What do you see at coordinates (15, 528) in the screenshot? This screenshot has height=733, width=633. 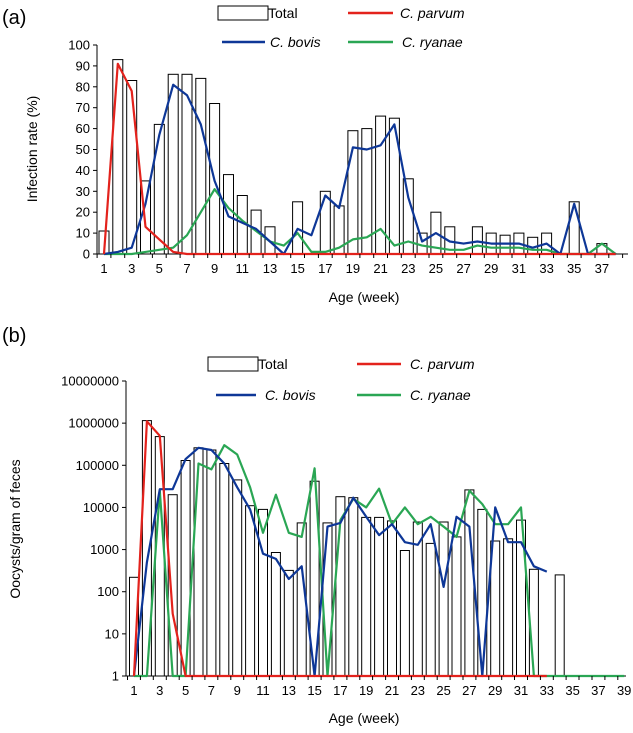 I see `panel-b-y-axis-label: Oocysts/gram of feces` at bounding box center [15, 528].